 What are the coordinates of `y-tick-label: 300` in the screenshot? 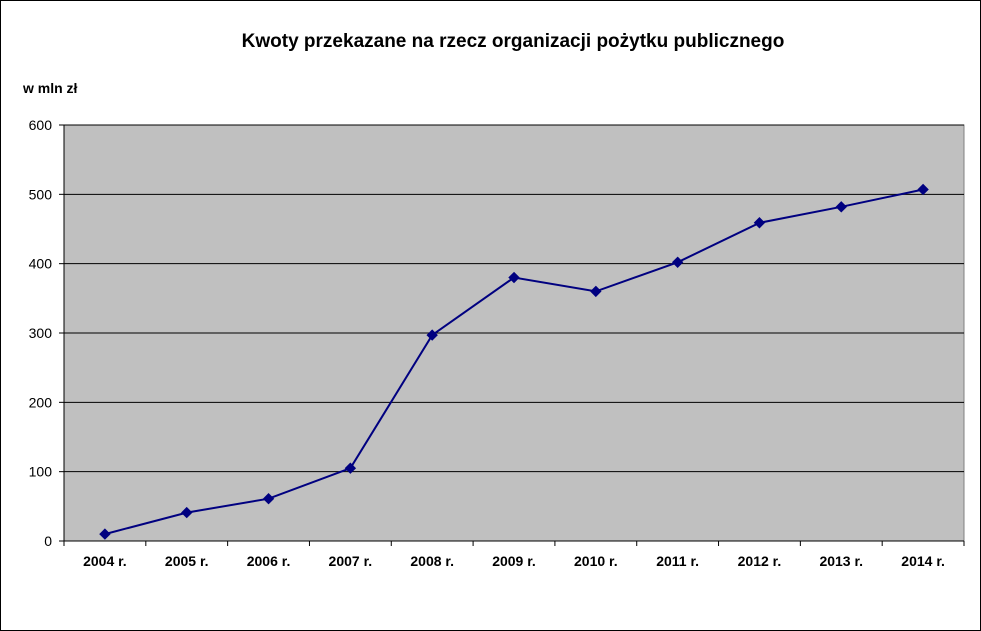 It's located at (41, 333).